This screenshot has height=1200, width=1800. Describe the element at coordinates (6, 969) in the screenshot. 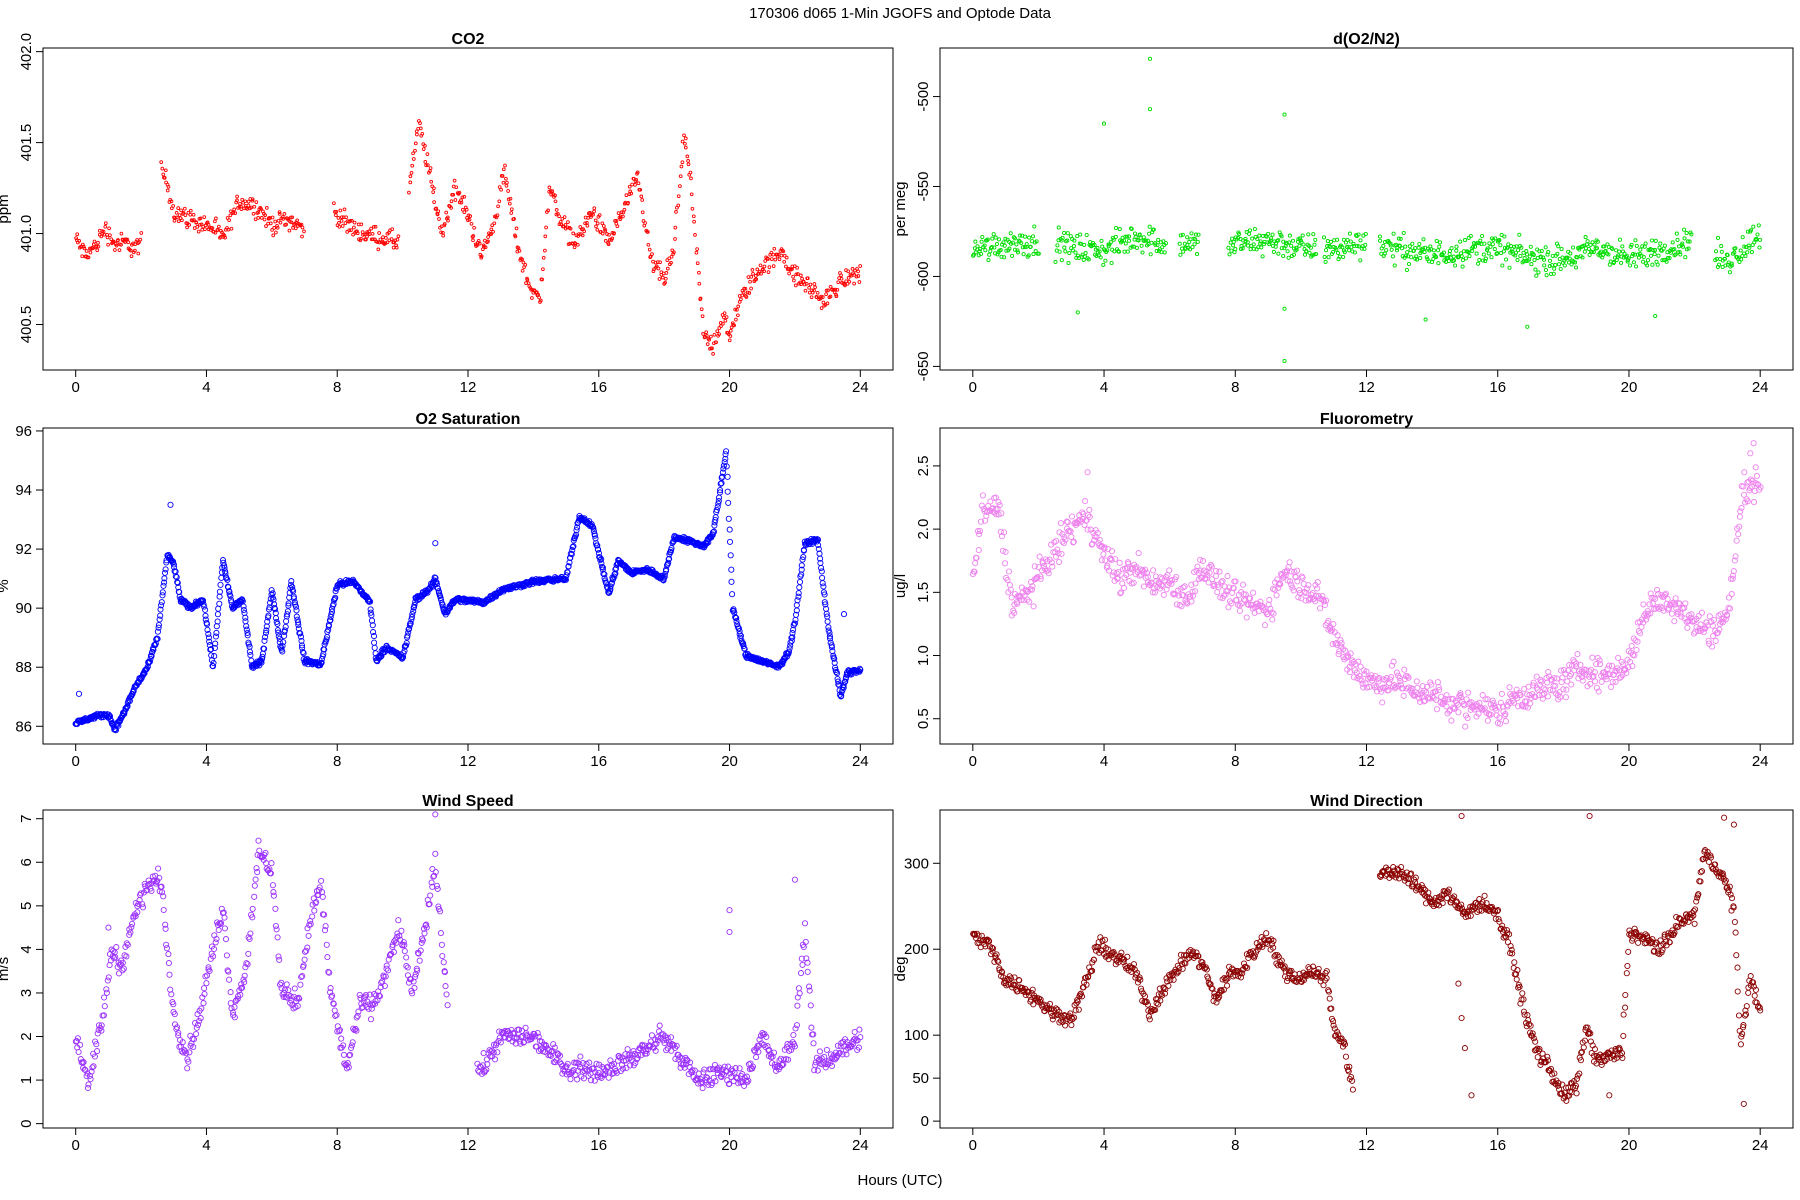

I see `y-axis-label: m/s` at that location.